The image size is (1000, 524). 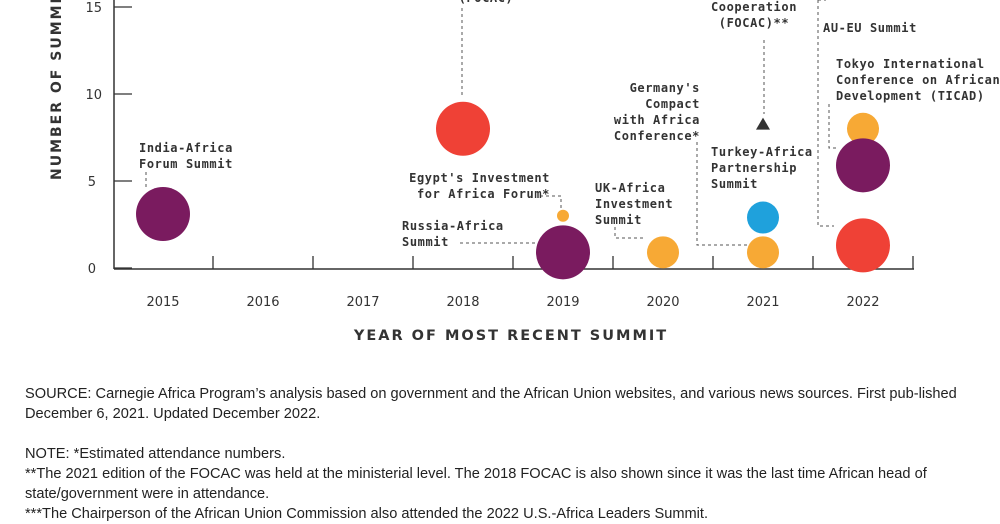 What do you see at coordinates (453, 234) in the screenshot?
I see `label-russia: Russia-Africa Summit` at bounding box center [453, 234].